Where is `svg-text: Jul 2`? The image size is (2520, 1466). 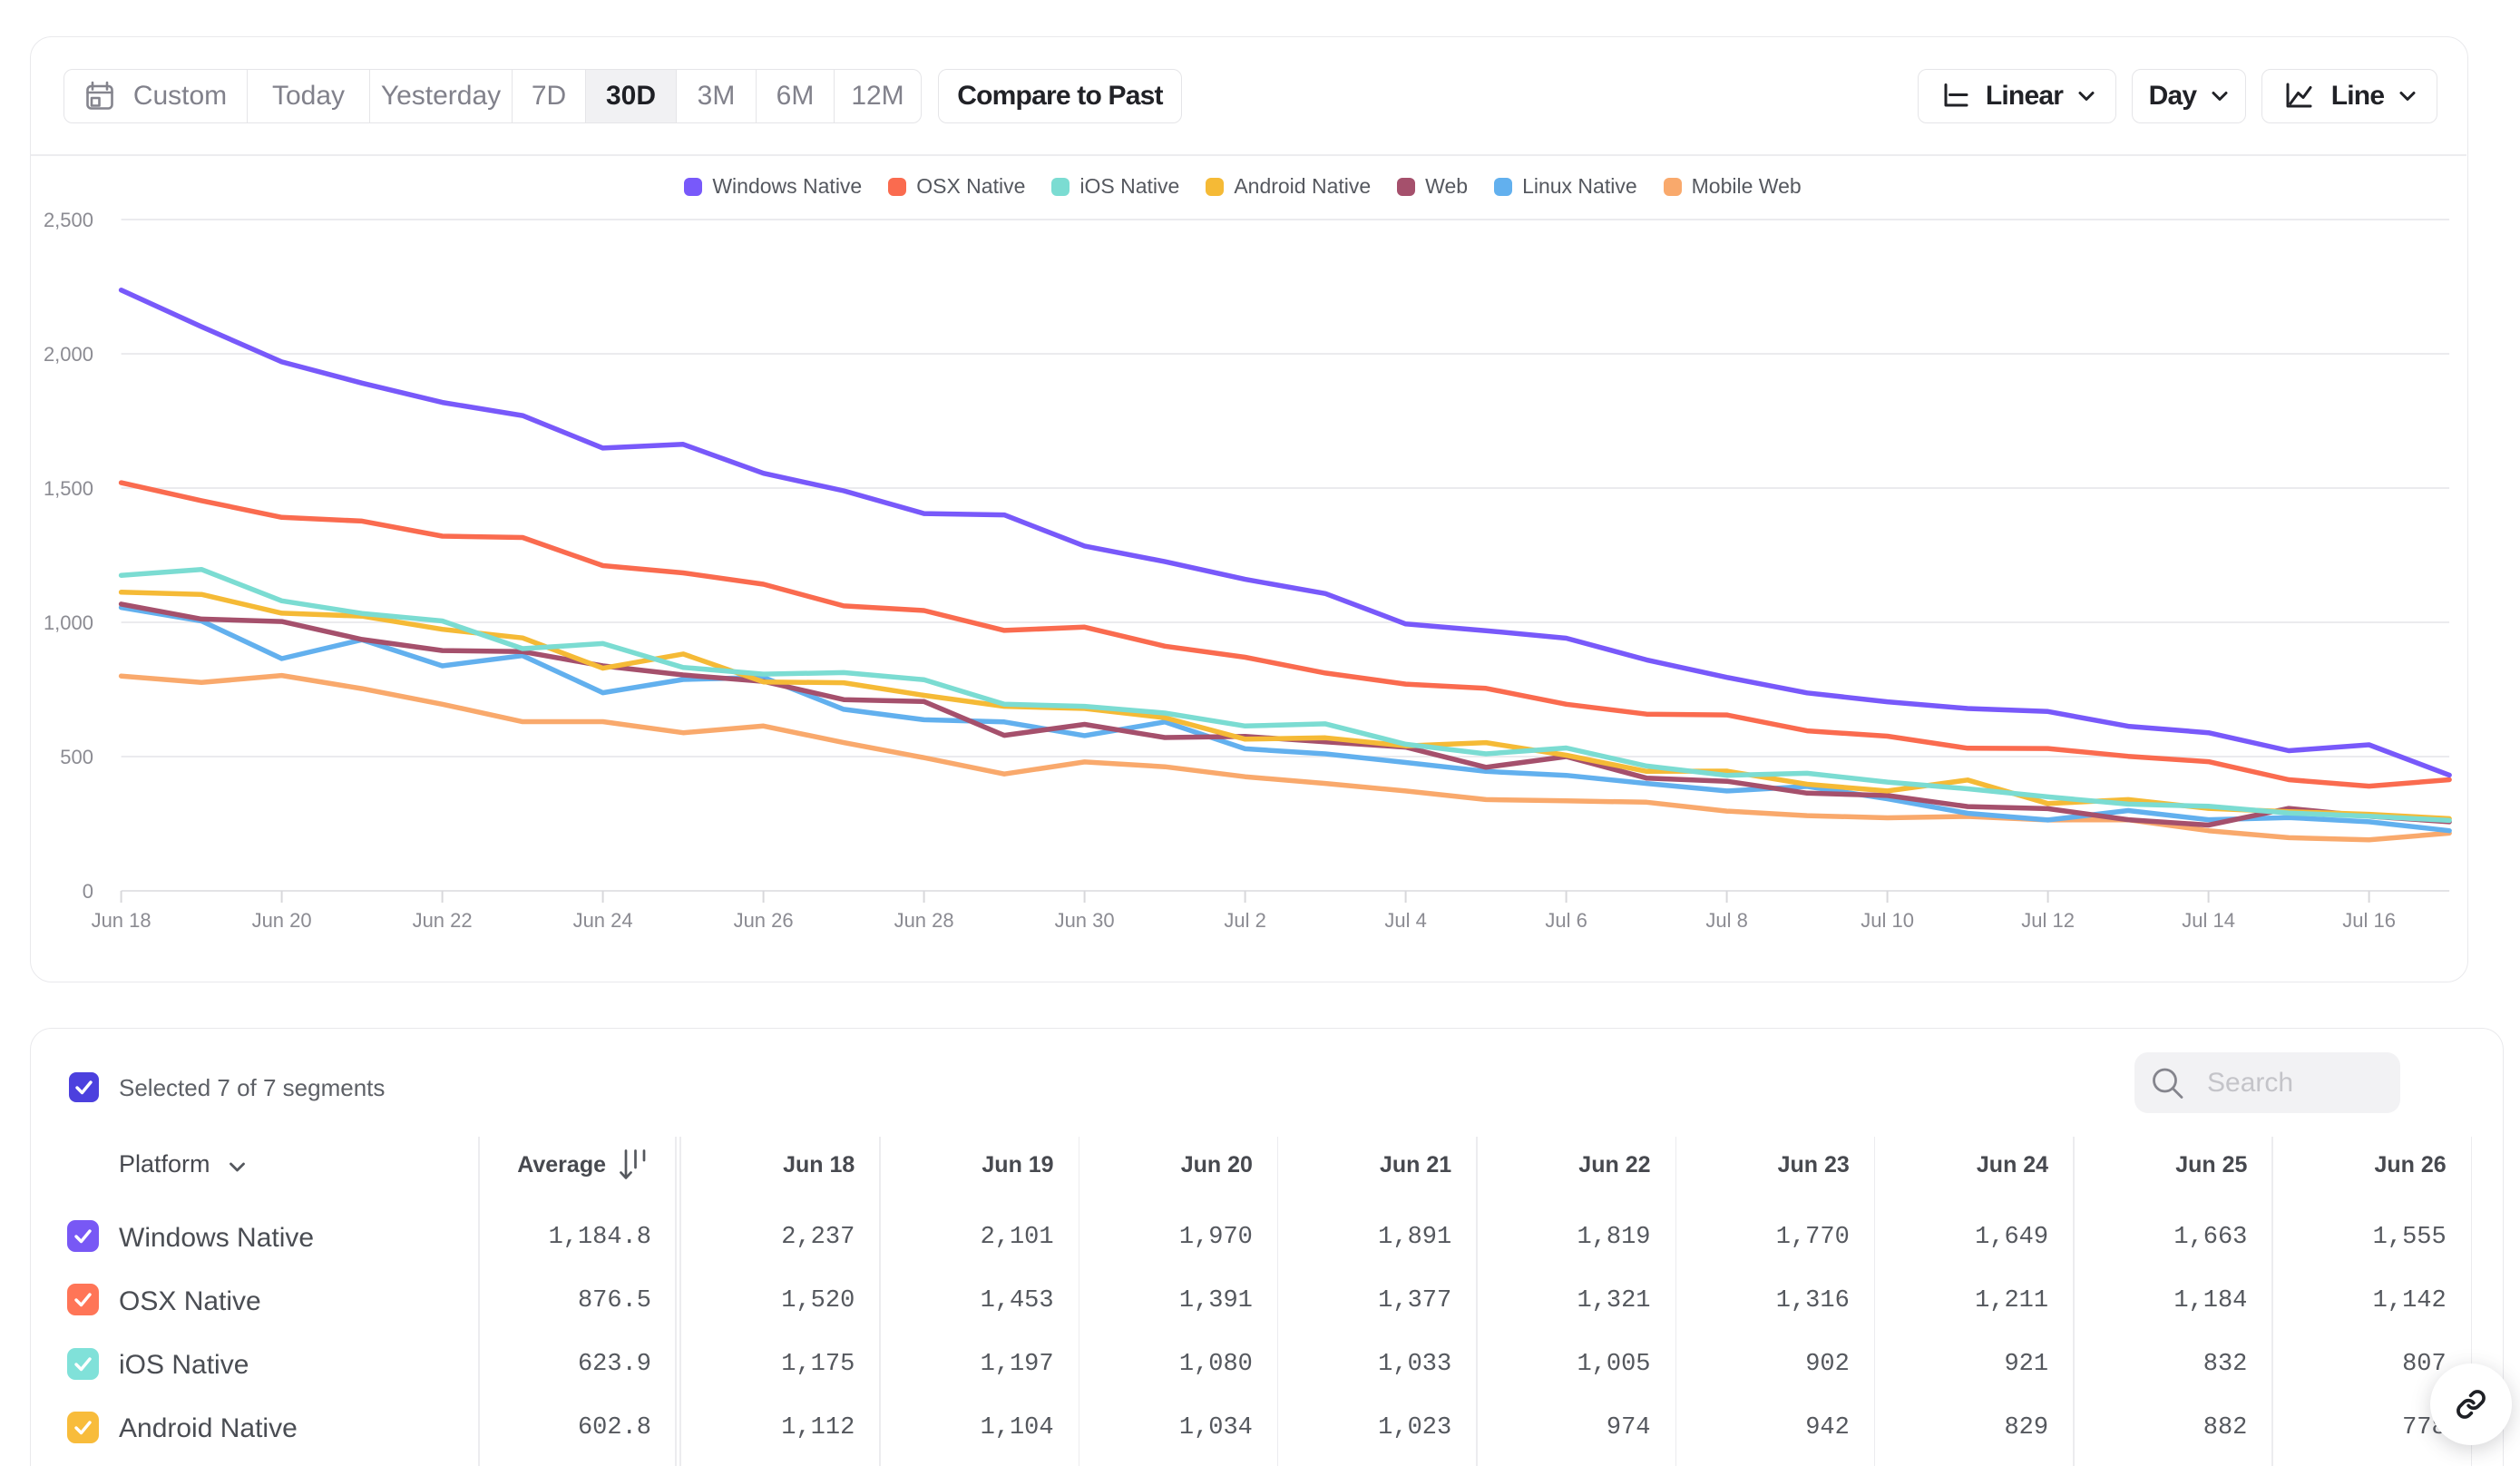
svg-text: Jul 2 is located at coordinates (1245, 921).